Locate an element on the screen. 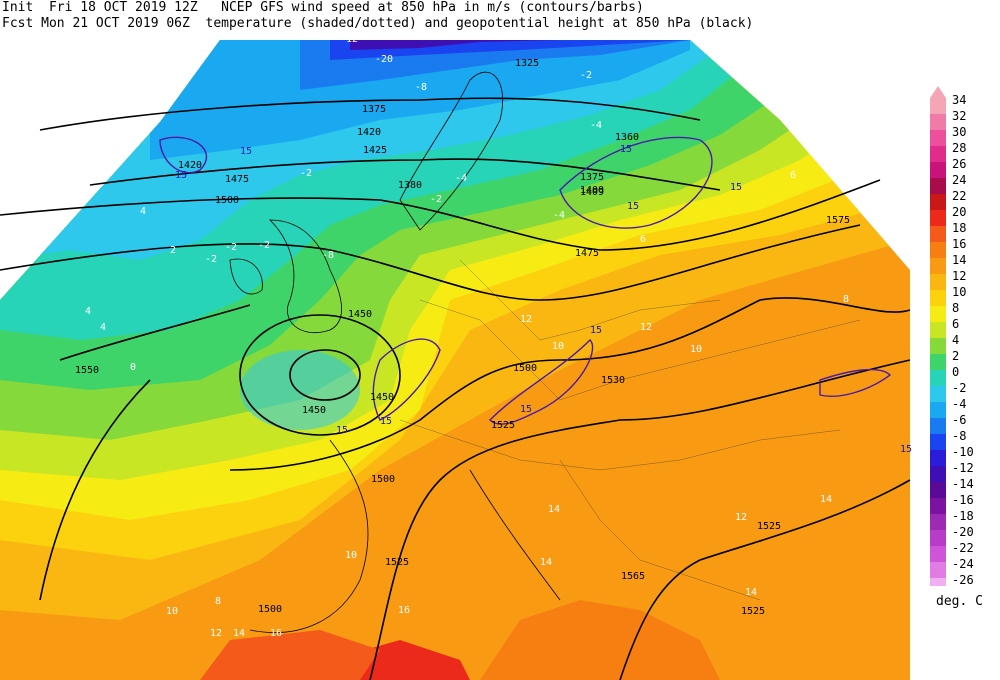 This screenshot has width=1000, height=680. legend-label: 22 is located at coordinates (959, 196).